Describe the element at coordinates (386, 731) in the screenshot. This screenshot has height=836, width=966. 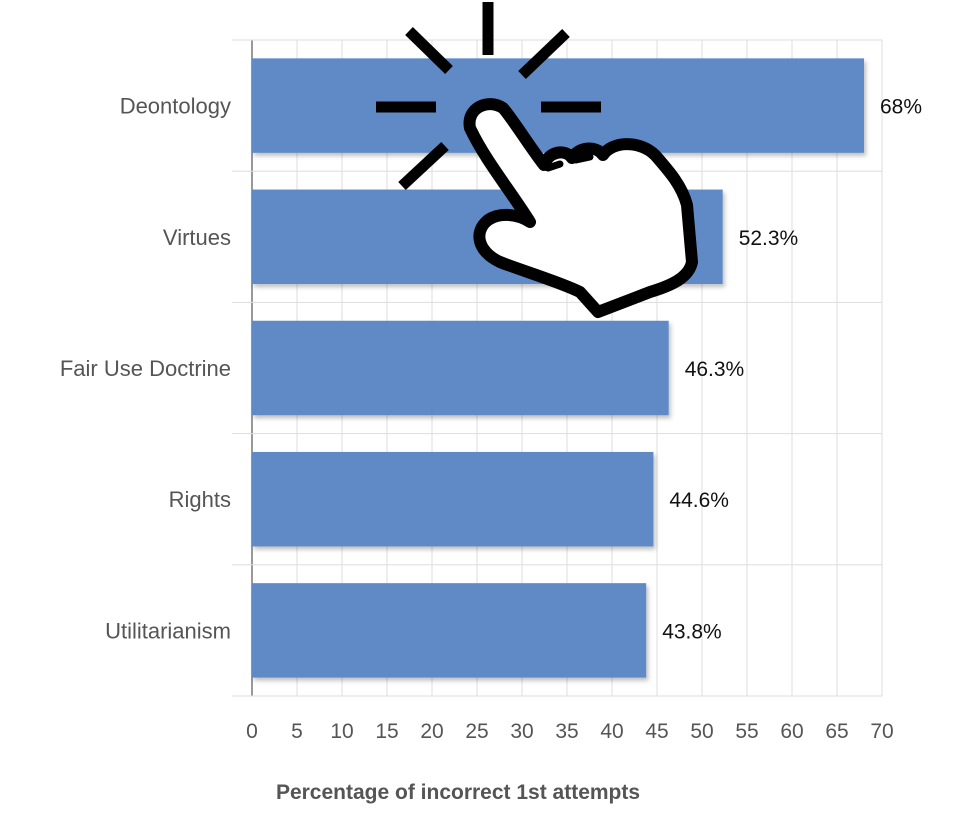
I see `x-tick-label: 15` at that location.